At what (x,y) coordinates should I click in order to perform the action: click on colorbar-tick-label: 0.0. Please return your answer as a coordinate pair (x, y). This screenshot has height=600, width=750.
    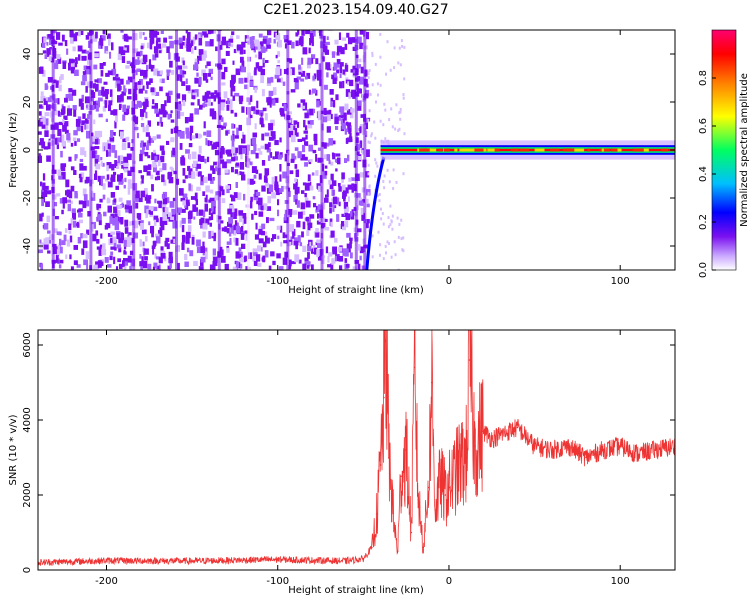
    Looking at the image, I should click on (703, 270).